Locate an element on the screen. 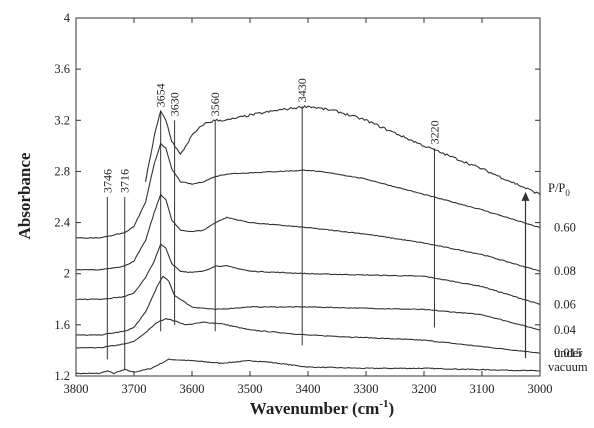 The width and height of the screenshot is (594, 428). x-tick-label: 3700 is located at coordinates (134, 389).